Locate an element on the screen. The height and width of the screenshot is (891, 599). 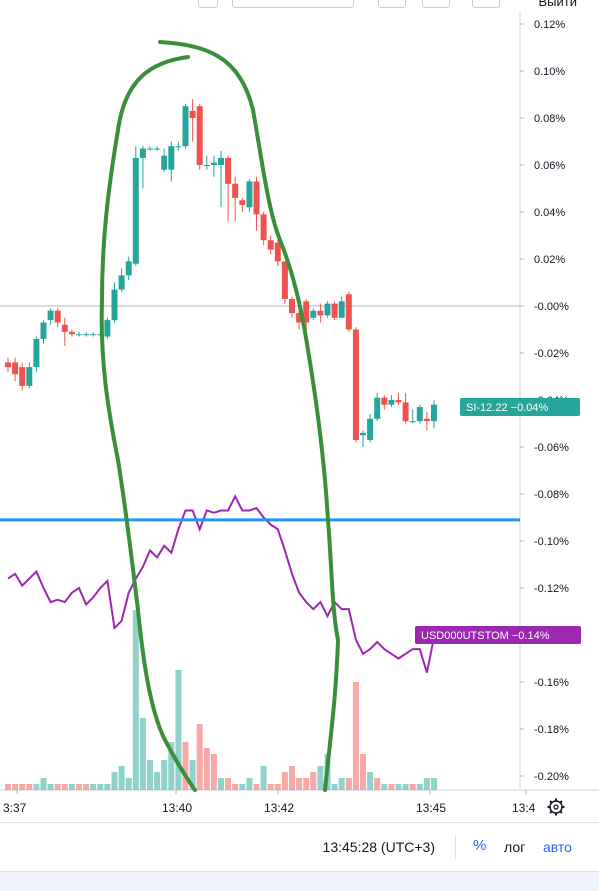
y-tick-label: -0.20% is located at coordinates (551, 777).